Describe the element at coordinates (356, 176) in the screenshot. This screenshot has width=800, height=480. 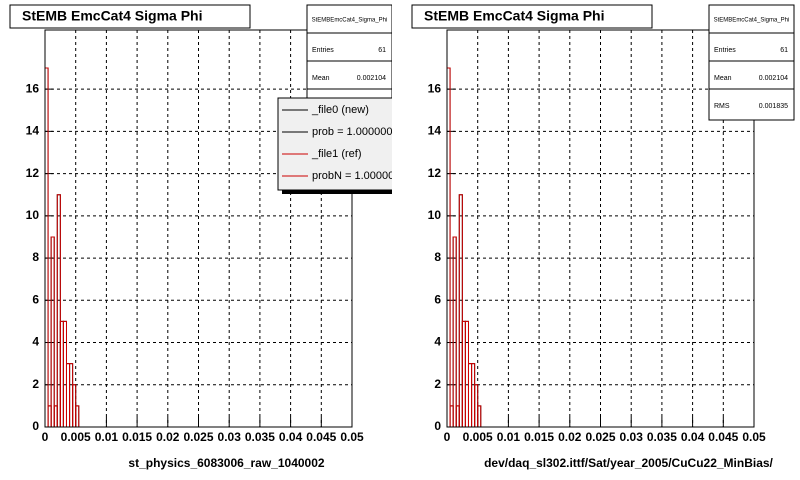
I see `legend-note: probN = 1.000000` at that location.